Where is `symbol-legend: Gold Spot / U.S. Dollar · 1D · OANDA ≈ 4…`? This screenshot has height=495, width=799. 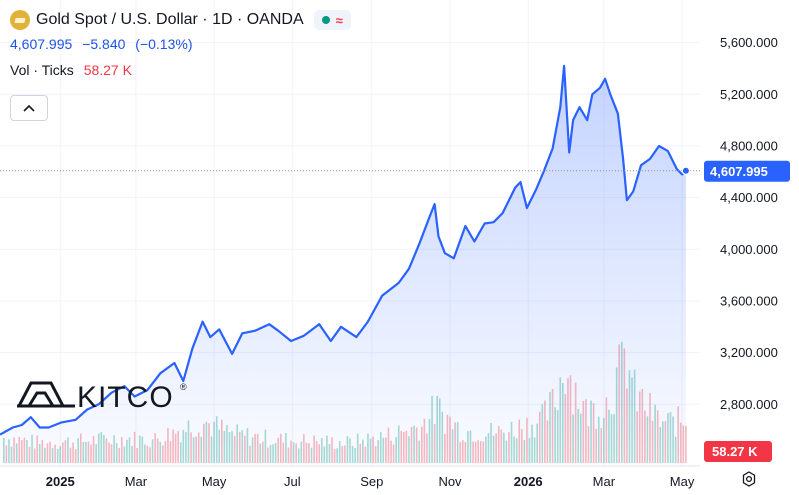 symbol-legend: Gold Spot / U.S. Dollar · 1D · OANDA ≈ 4… is located at coordinates (180, 44).